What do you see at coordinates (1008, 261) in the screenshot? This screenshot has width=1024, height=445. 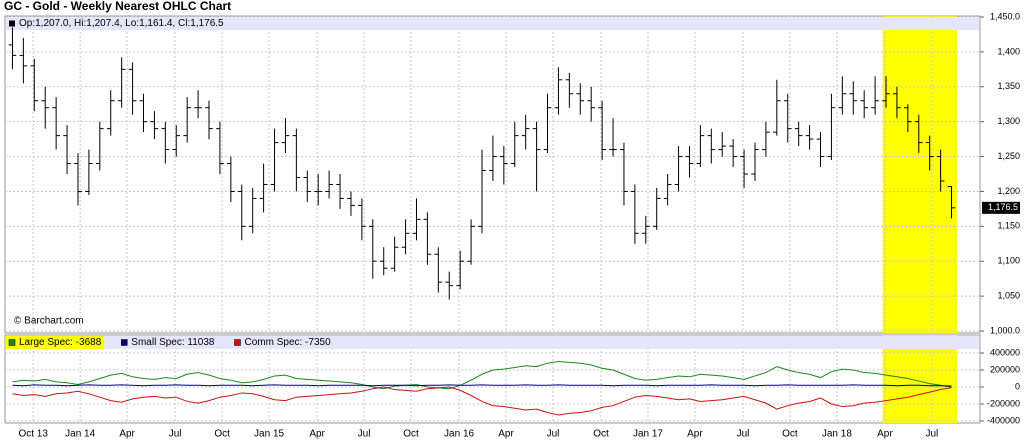 I see `y-tick-label: 1,100` at bounding box center [1008, 261].